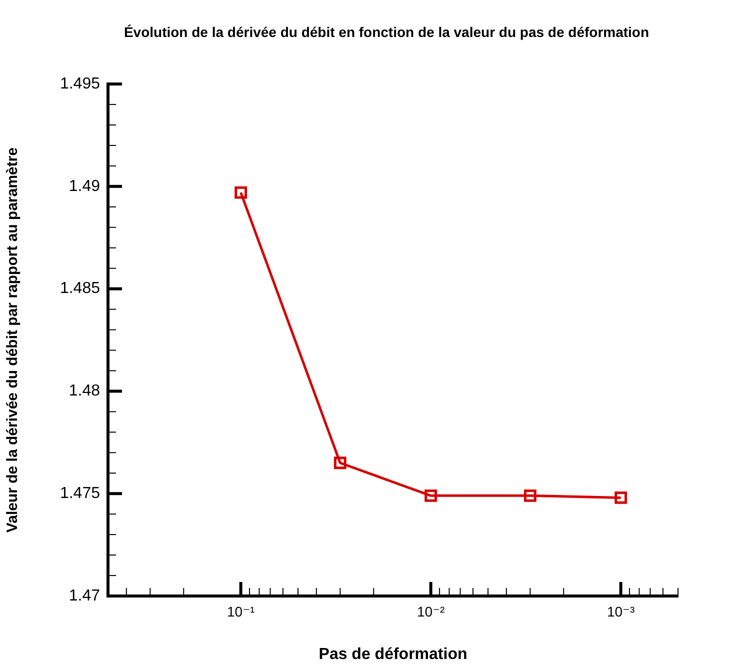 This screenshot has height=668, width=753. What do you see at coordinates (80, 289) in the screenshot?
I see `y-tick-label: 1.485` at bounding box center [80, 289].